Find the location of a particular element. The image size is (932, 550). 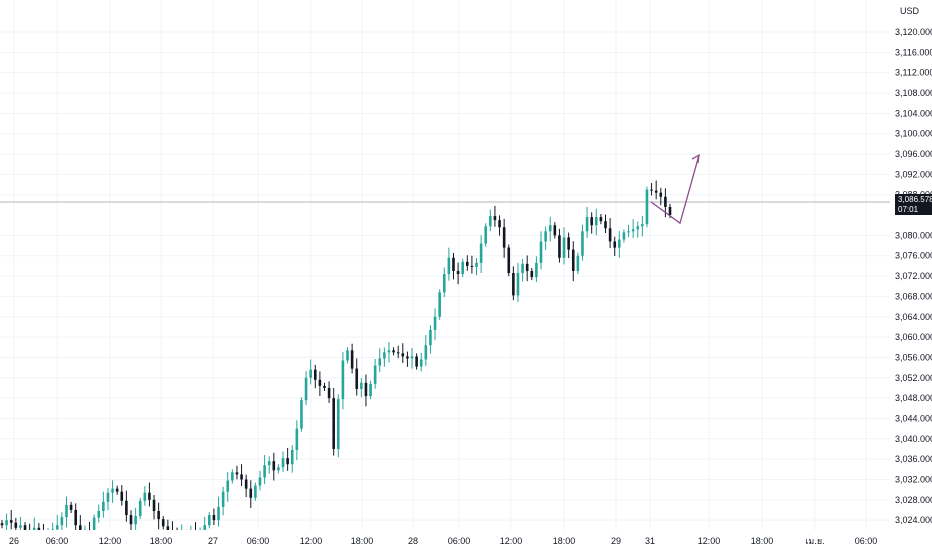

time-tick-label: 27 is located at coordinates (213, 541).